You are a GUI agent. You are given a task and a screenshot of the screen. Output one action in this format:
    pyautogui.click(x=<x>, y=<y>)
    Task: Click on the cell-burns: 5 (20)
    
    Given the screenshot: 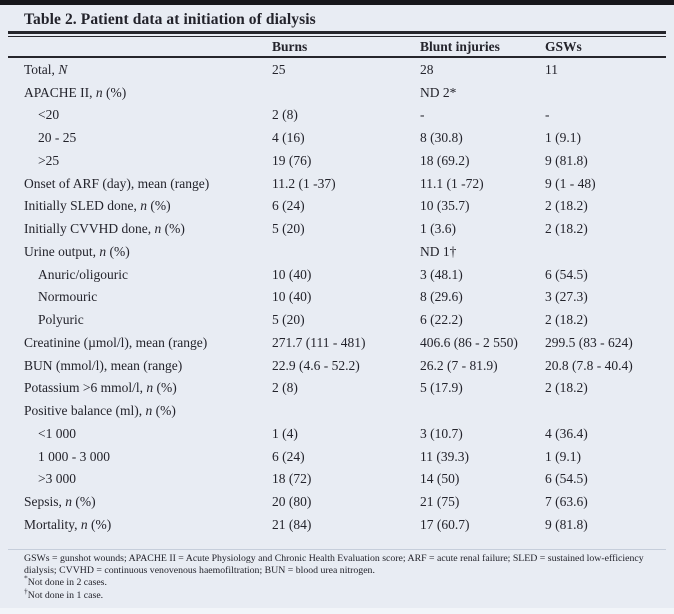 What is the action you would take?
    pyautogui.click(x=288, y=229)
    